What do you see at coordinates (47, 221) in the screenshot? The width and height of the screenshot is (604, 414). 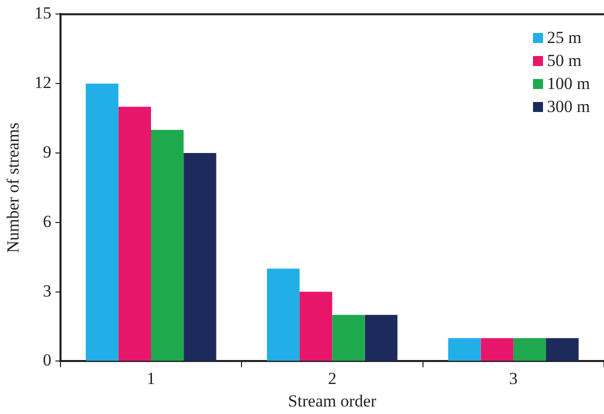 I see `y-tick-label: 6` at bounding box center [47, 221].